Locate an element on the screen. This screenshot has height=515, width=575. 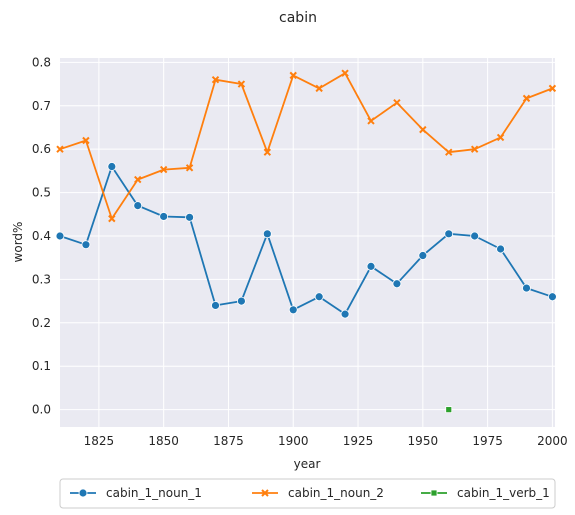
y-axis-title: word% is located at coordinates (18, 242).